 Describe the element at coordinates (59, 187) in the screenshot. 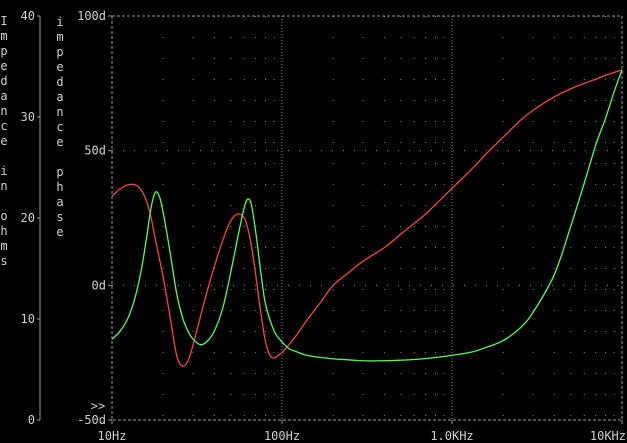

I see `phase-axis-title-char: h` at that location.